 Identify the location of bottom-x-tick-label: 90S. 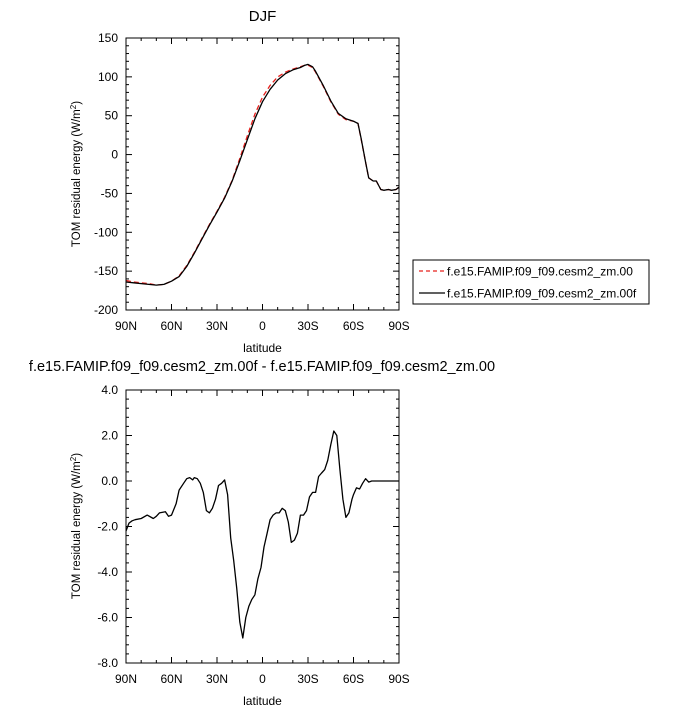
(398, 679).